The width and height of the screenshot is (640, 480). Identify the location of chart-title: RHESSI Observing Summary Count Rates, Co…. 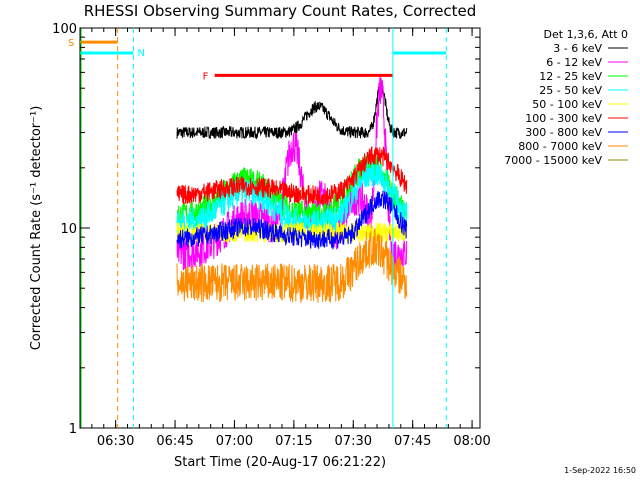
(280, 11).